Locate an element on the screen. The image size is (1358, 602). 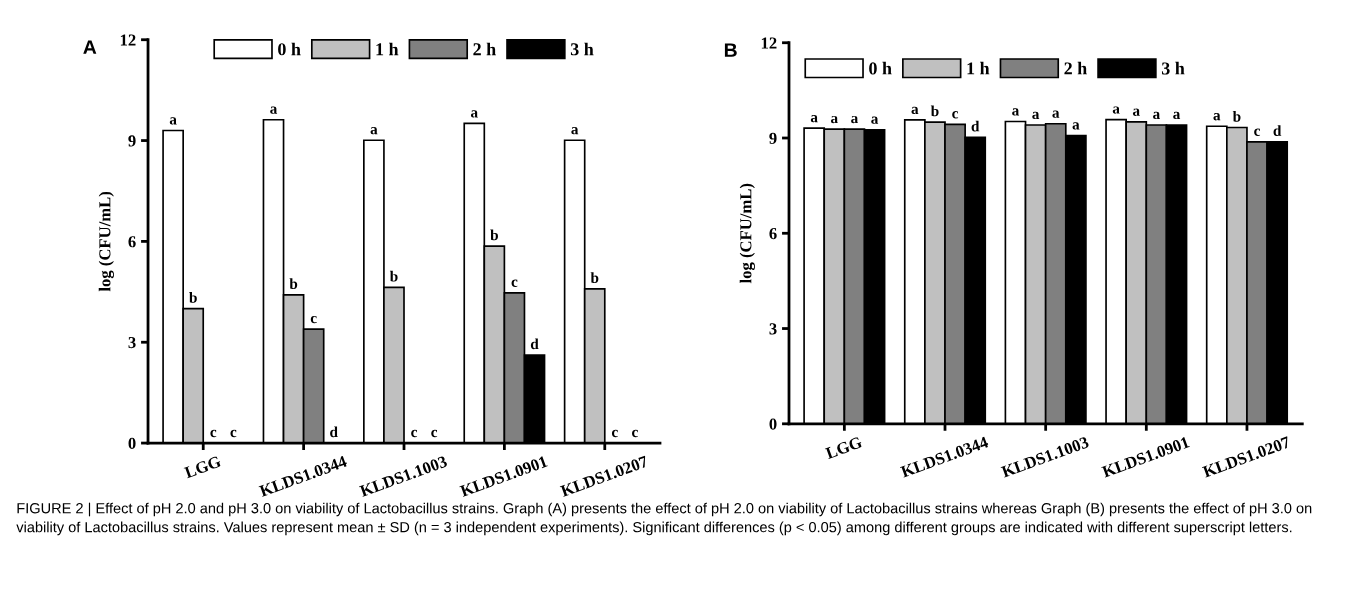
caption: FIGURE 2 | Effect of pH 2.0 and pH 3.0 on viability of Lactobacillus strains. Graph (A) presents the effect of pH 2.0 on viability of Lactobacillus strains whereas Graph (B) presents the effect of pH 3.0 on viability of Lactobacillus strains. Values represent mean ± SD (n = 3 independent experiments). Significant differences (p < 0.05) among different groups are indicated with different superscript letters. is located at coordinates (664, 519).